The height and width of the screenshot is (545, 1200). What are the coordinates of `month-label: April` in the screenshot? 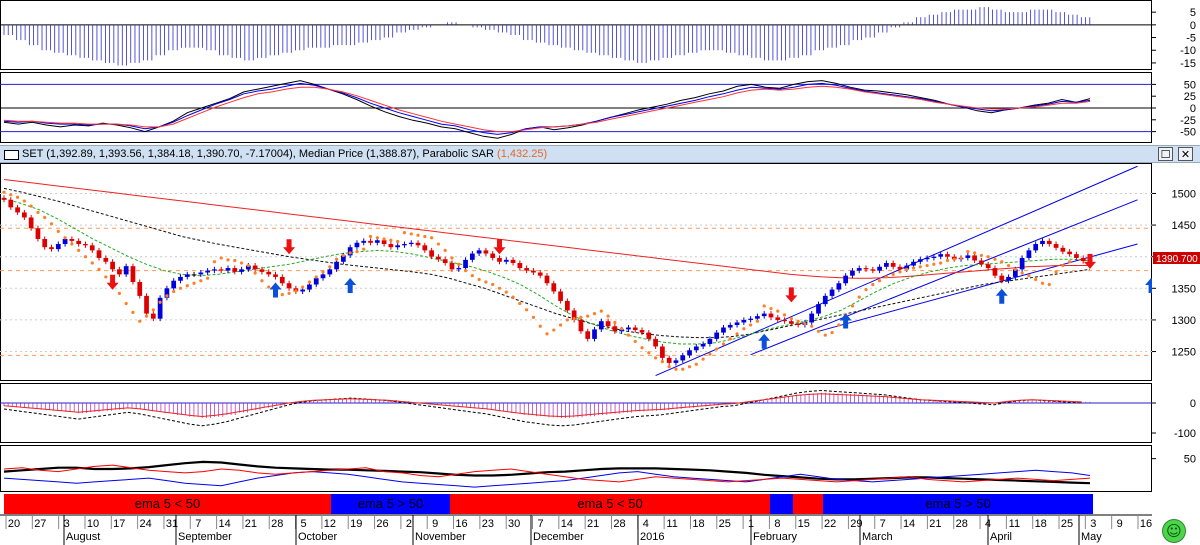 It's located at (1001, 537).